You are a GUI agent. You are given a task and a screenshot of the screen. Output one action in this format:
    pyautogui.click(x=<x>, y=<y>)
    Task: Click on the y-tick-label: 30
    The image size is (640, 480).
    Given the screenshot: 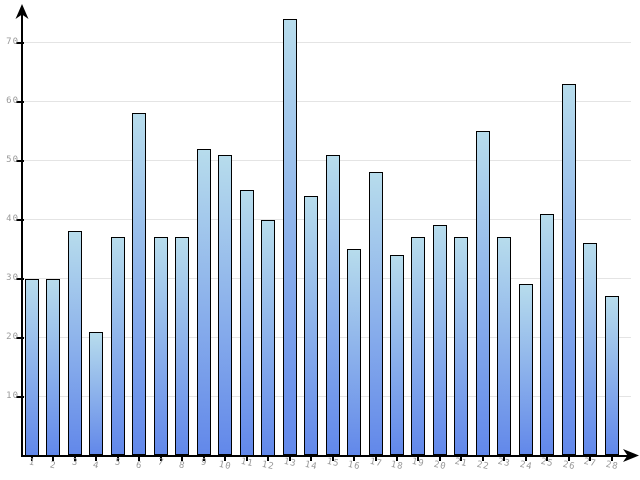 What is the action you would take?
    pyautogui.click(x=12, y=278)
    